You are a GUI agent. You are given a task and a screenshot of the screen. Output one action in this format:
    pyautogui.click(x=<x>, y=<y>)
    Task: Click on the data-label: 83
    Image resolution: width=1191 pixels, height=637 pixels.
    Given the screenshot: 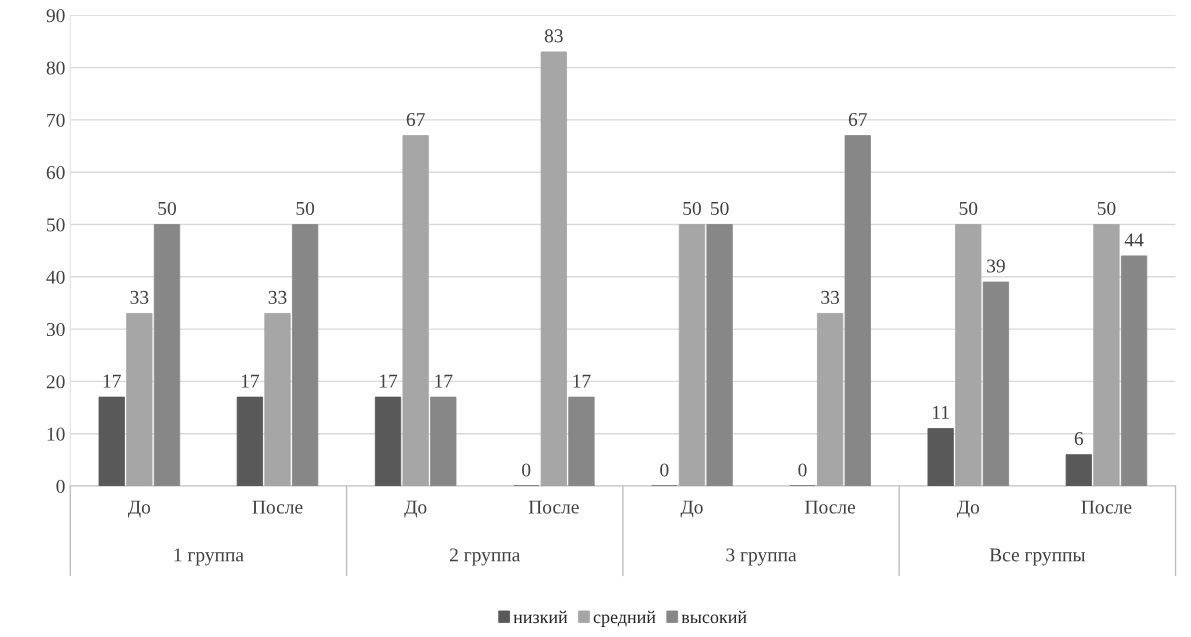 What is the action you would take?
    pyautogui.click(x=553, y=36)
    